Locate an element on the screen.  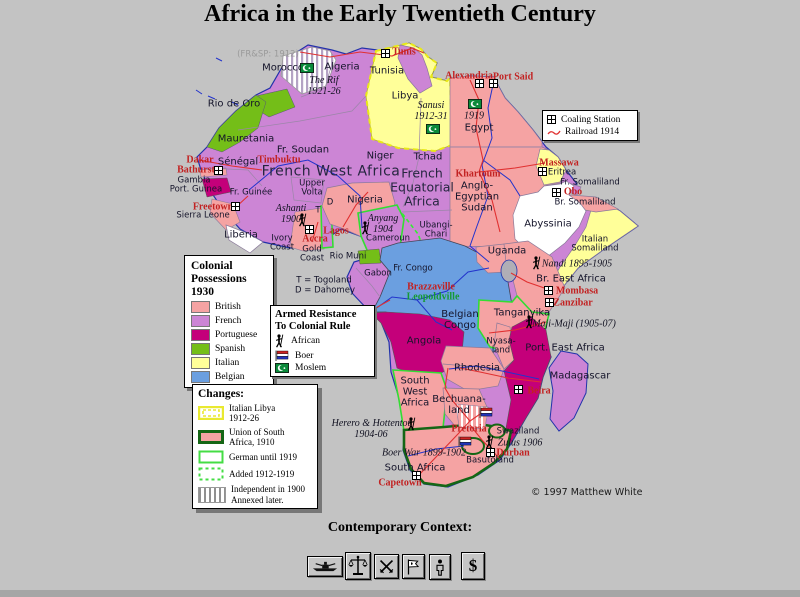
map-label-br-east-africa: Br. East Africa is located at coordinates (571, 279).